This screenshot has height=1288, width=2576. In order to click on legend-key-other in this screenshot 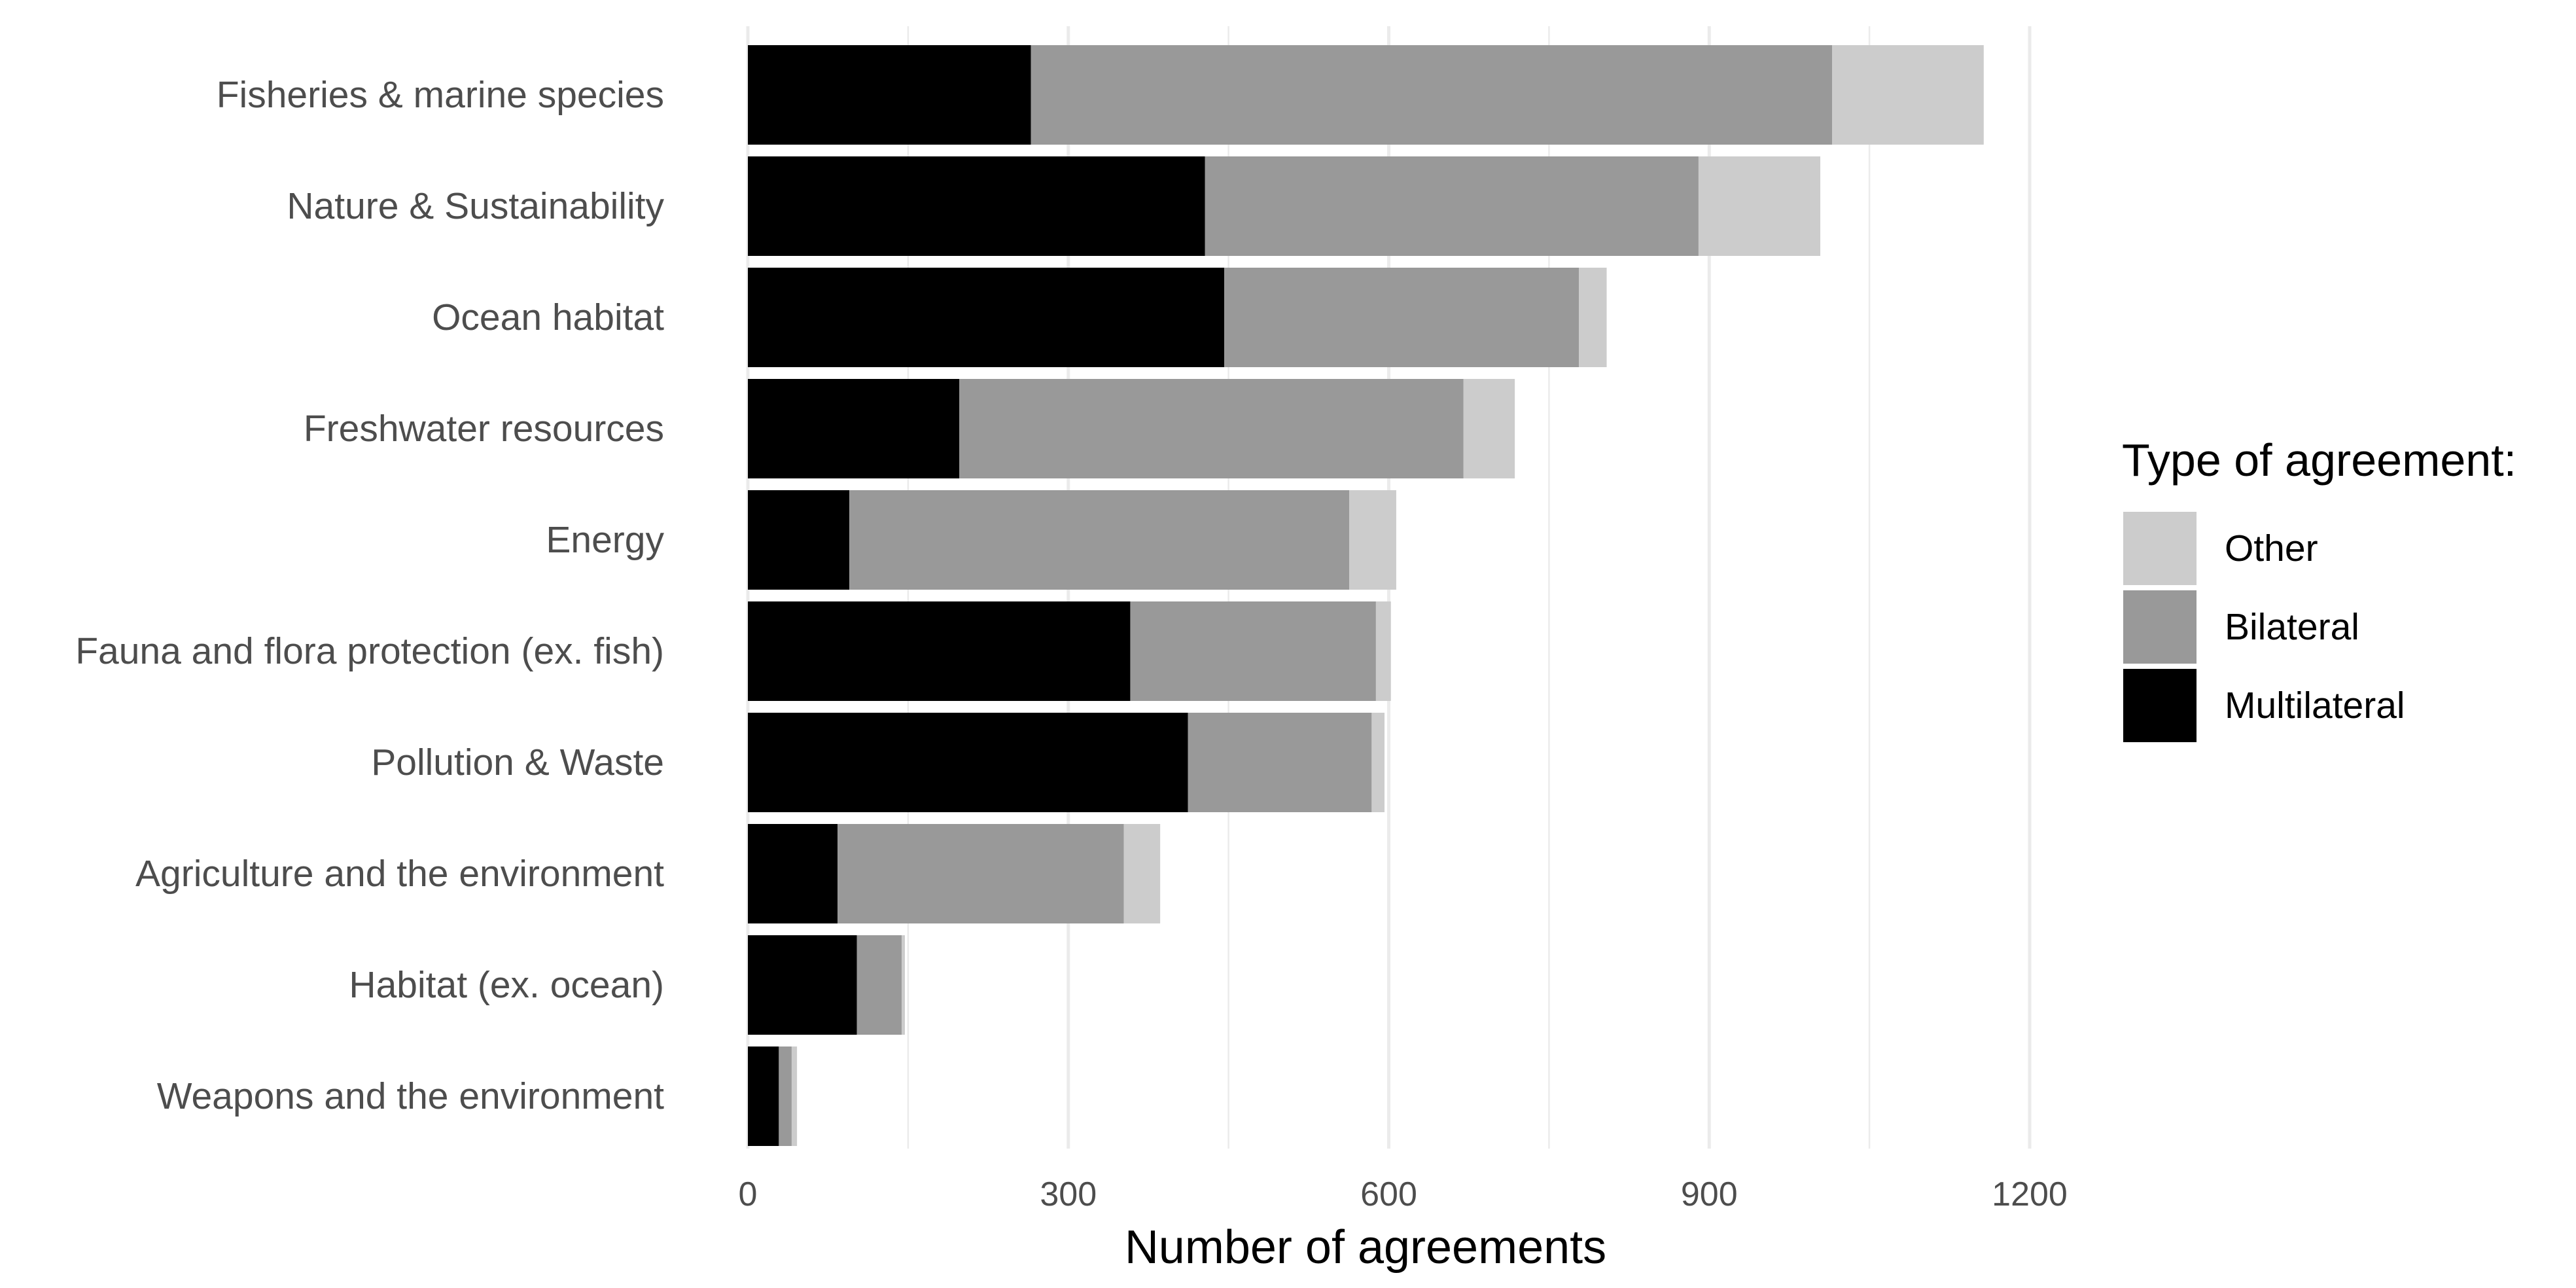, I will do `click(2160, 548)`.